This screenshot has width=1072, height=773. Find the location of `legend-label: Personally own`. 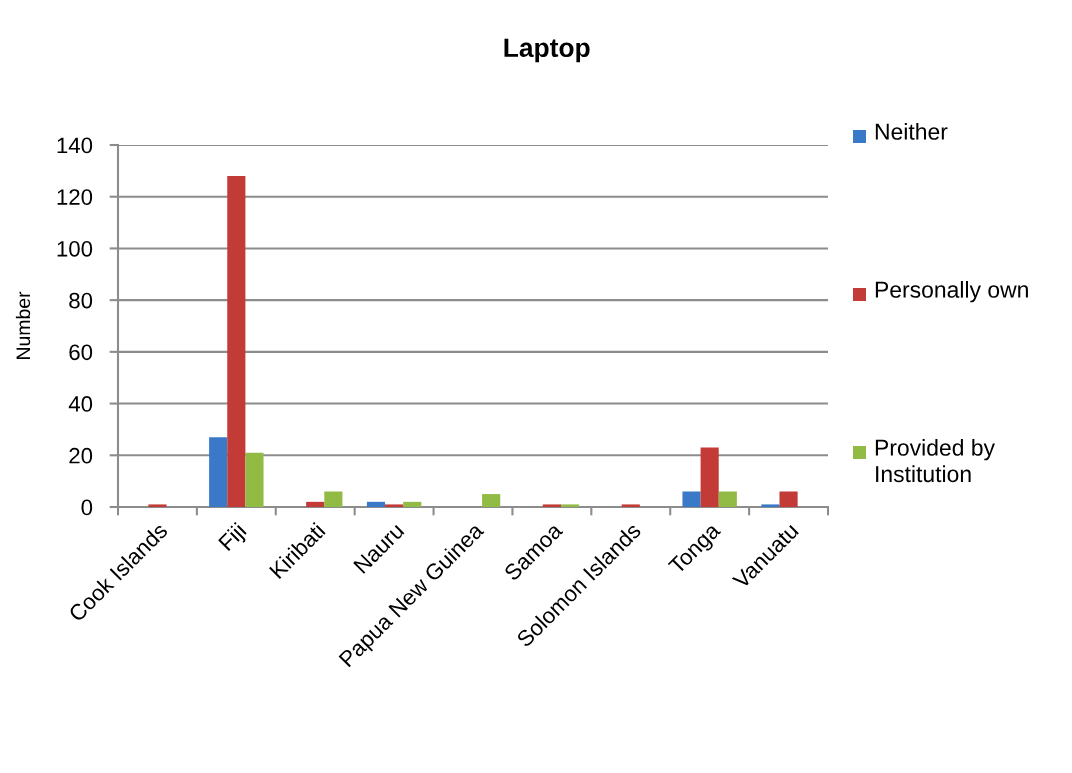

legend-label: Personally own is located at coordinates (951, 292).